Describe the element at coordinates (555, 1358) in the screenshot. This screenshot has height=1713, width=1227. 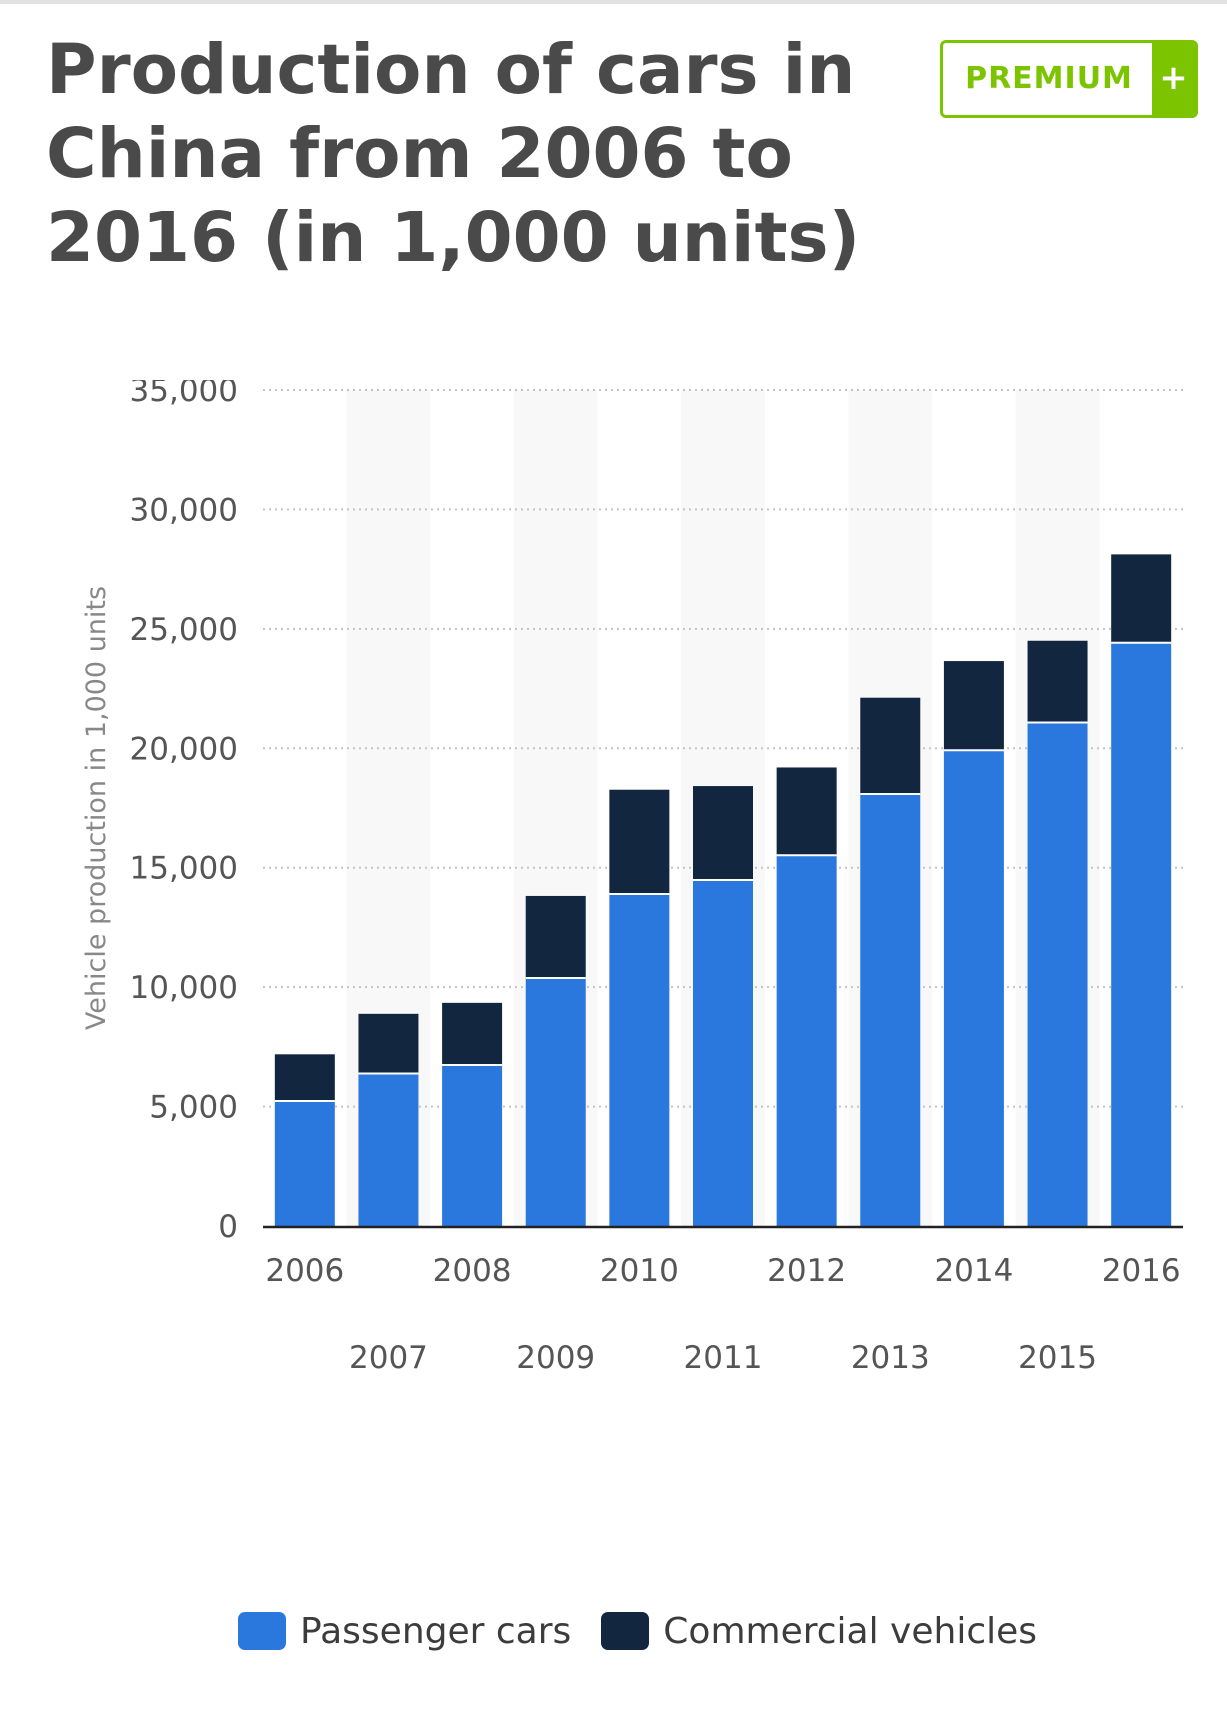
I see `x-tick-label: 2009` at that location.